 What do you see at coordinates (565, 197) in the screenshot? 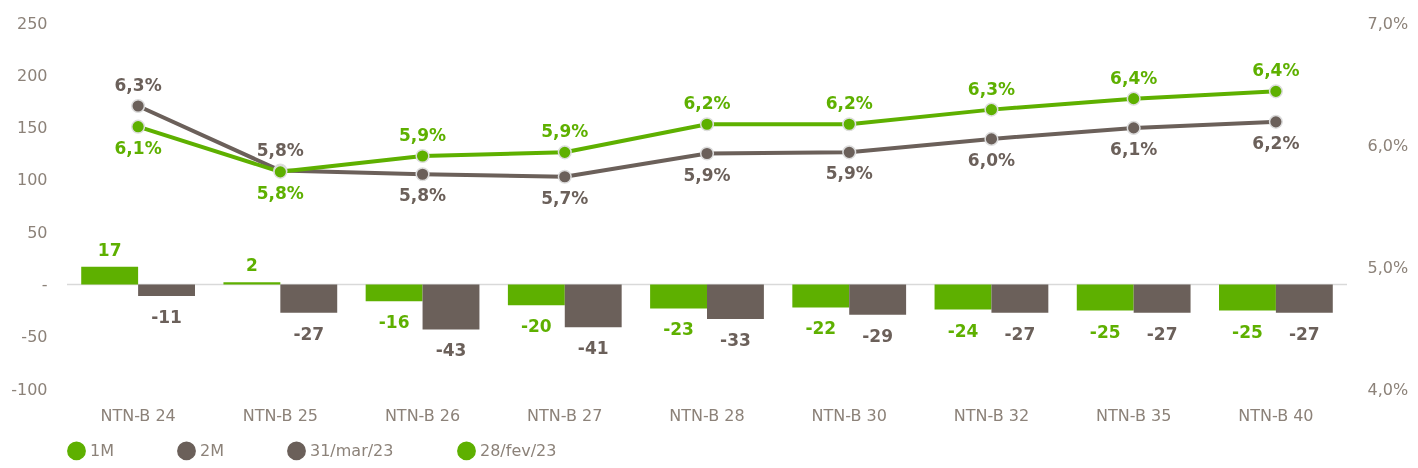
I see `data-label: 5,7%` at bounding box center [565, 197].